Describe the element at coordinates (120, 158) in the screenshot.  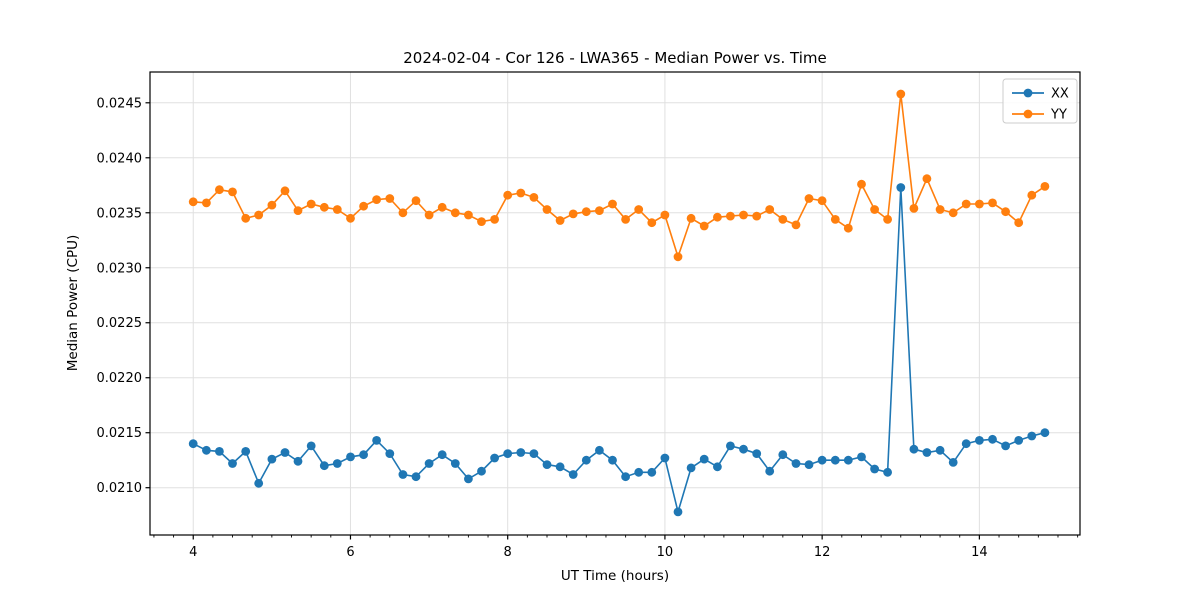
I see `y-tick-label: 0.0240` at that location.